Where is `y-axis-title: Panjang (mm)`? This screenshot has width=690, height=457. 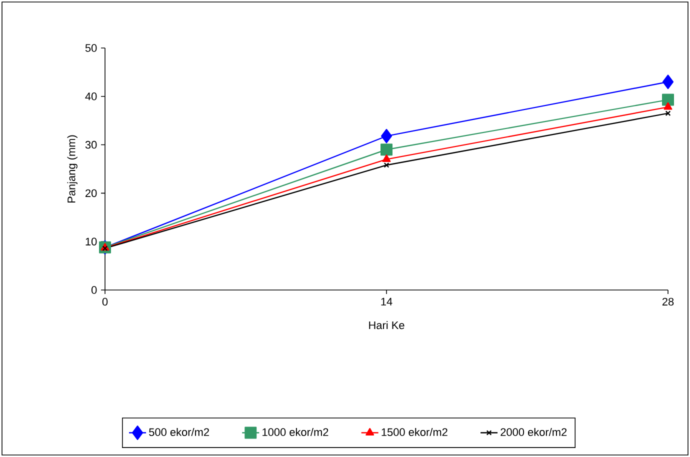 y-axis-title: Panjang (mm) is located at coordinates (72, 168).